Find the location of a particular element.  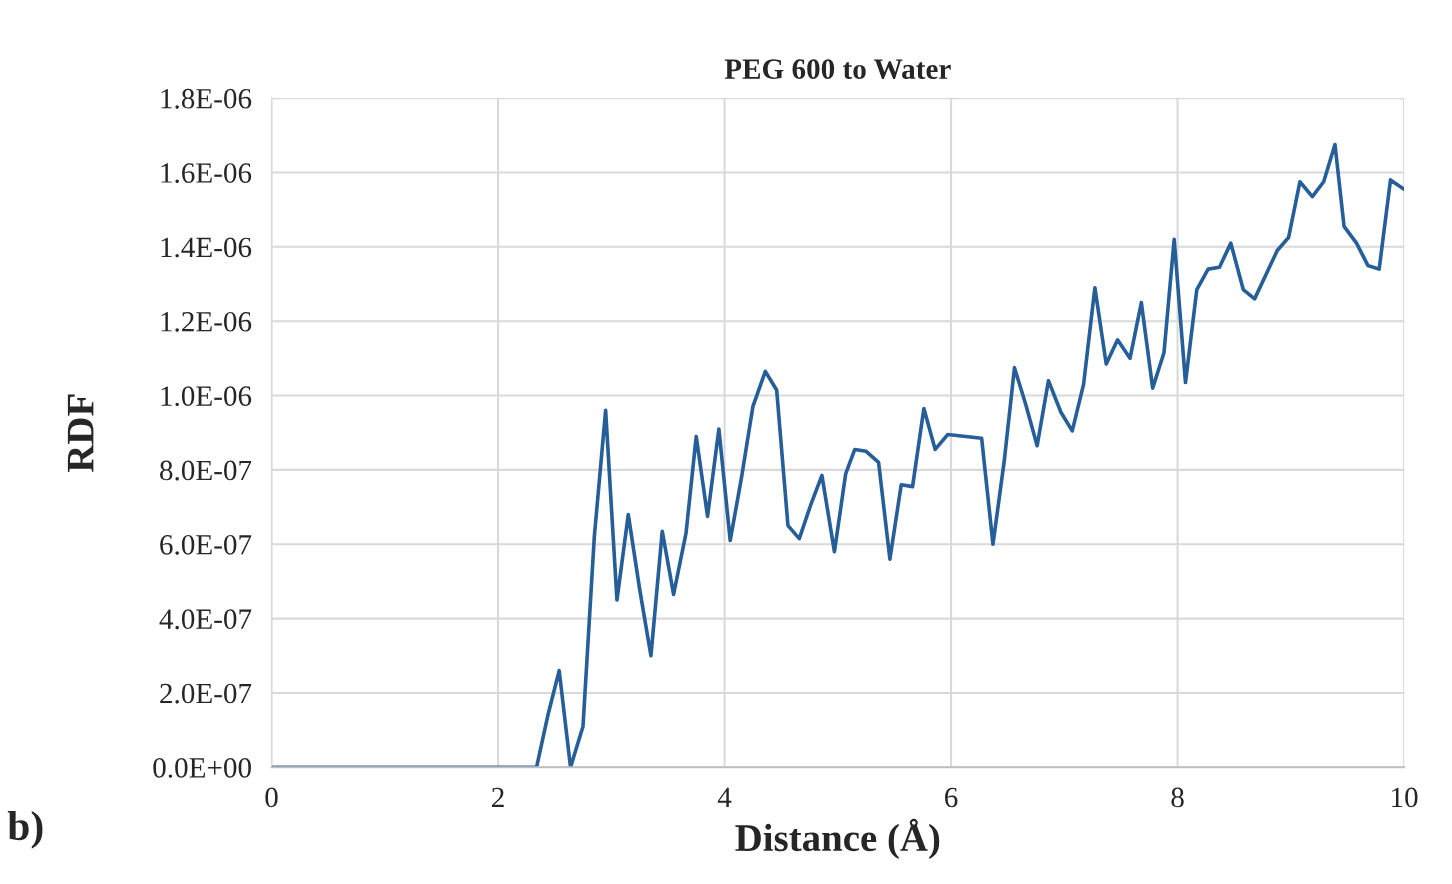

x-tick-label: 2 is located at coordinates (498, 797).